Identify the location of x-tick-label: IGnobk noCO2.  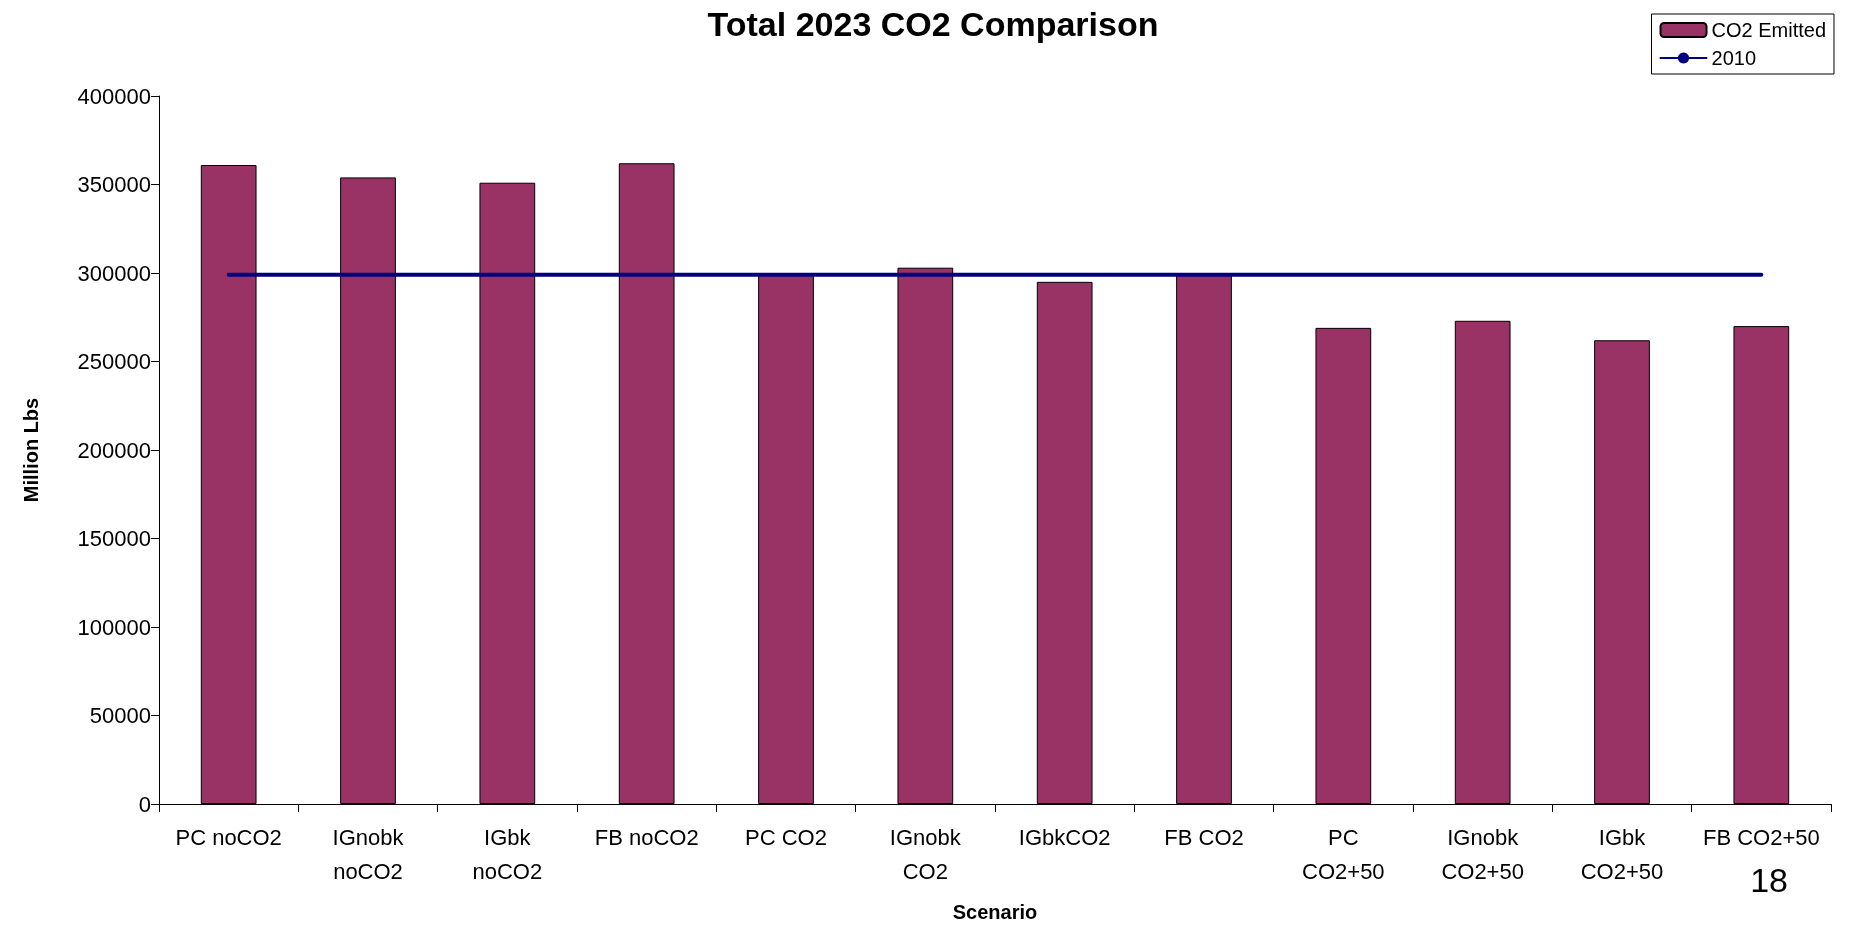
(368, 854).